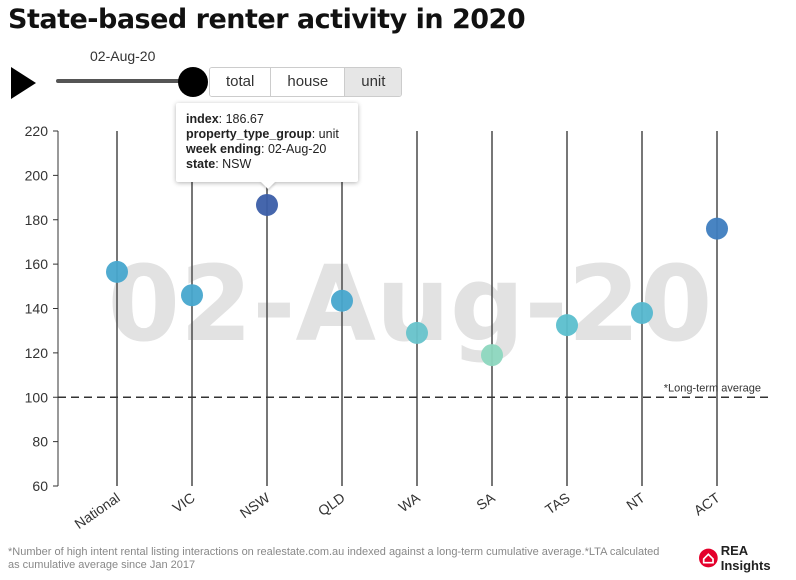 The image size is (796, 580). What do you see at coordinates (219, 164) in the screenshot?
I see `tooltip-row-state: state: NSW` at bounding box center [219, 164].